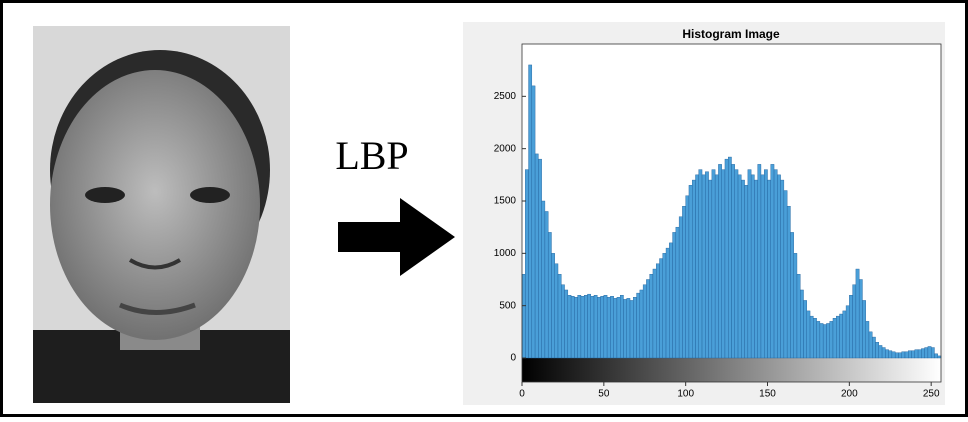  What do you see at coordinates (505, 201) in the screenshot?
I see `y-tick-label: 1500` at bounding box center [505, 201].